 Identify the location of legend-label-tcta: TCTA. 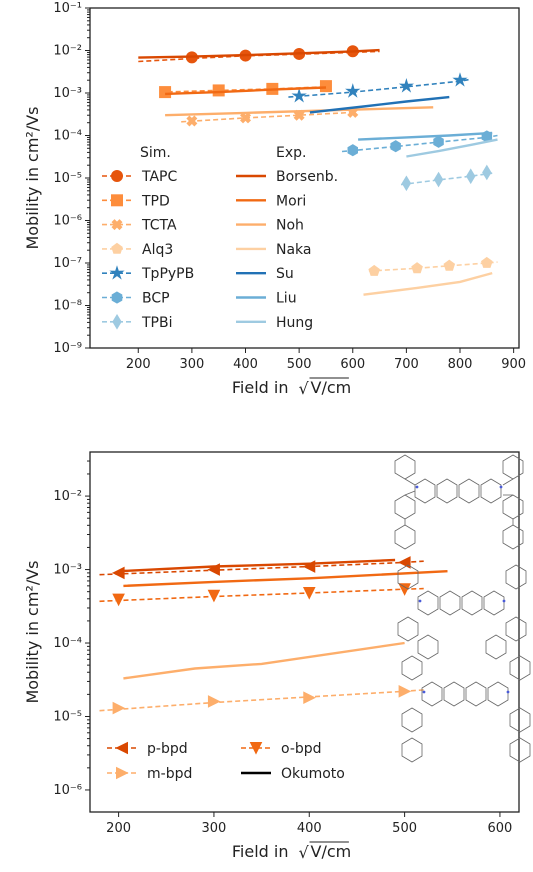
(159, 226).